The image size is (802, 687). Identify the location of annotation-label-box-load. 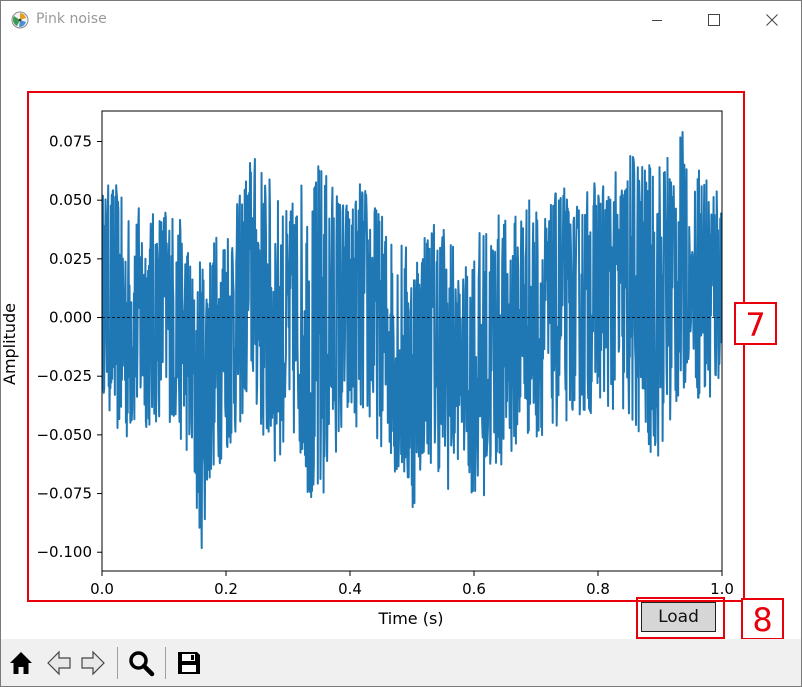
(762, 618).